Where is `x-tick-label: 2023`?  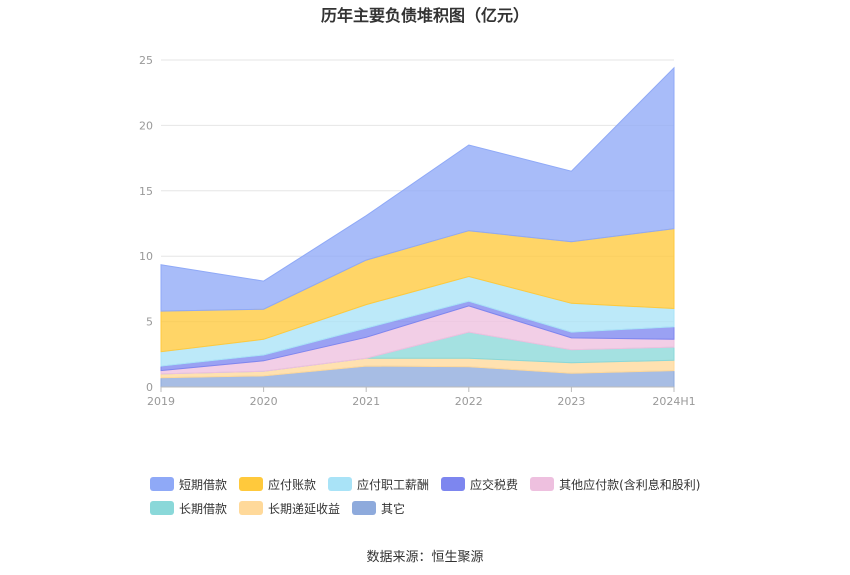 x-tick-label: 2023 is located at coordinates (571, 401).